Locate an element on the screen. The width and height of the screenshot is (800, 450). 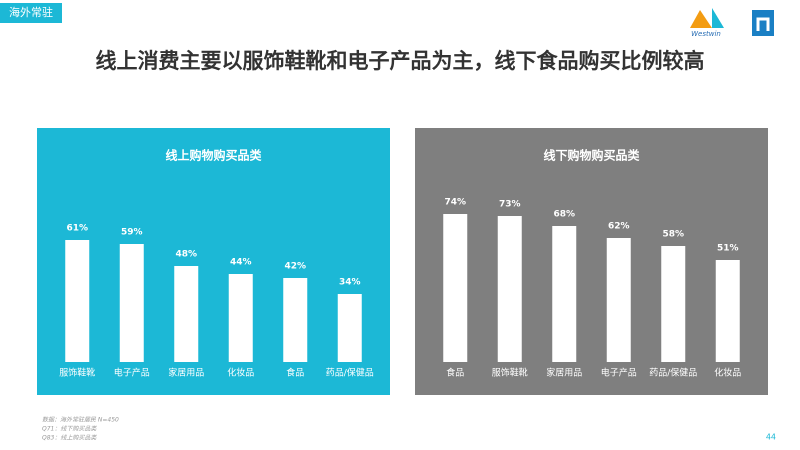
value-label: 51% is located at coordinates (728, 249).